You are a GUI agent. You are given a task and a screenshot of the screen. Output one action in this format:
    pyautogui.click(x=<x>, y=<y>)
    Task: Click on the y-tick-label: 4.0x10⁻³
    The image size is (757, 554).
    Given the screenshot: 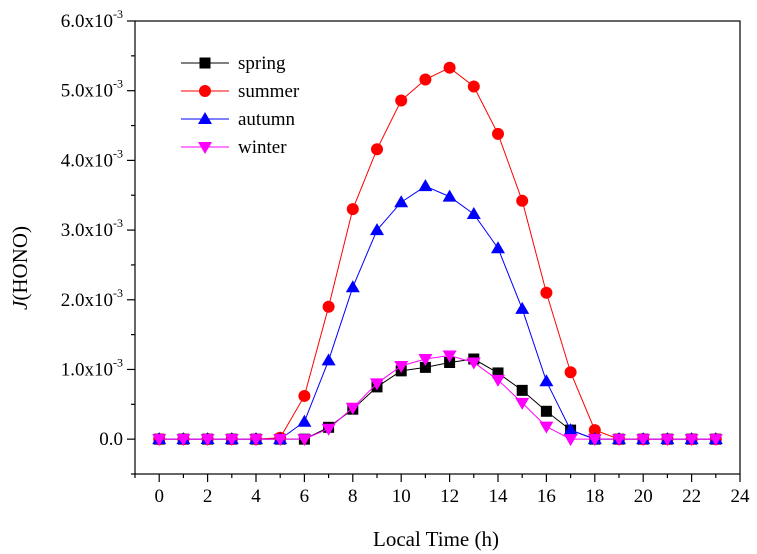 What is the action you would take?
    pyautogui.click(x=92, y=158)
    